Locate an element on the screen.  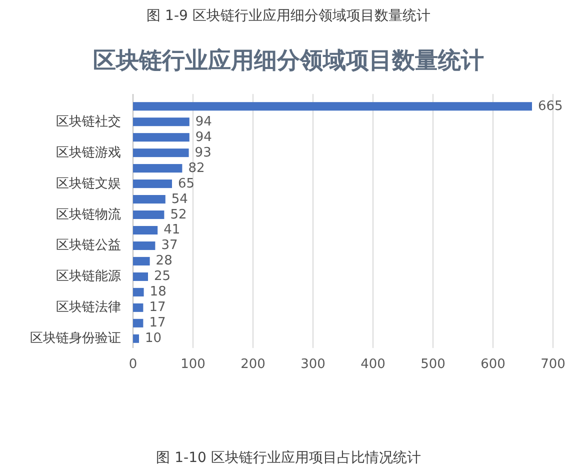
data-label: 665 is located at coordinates (550, 106).